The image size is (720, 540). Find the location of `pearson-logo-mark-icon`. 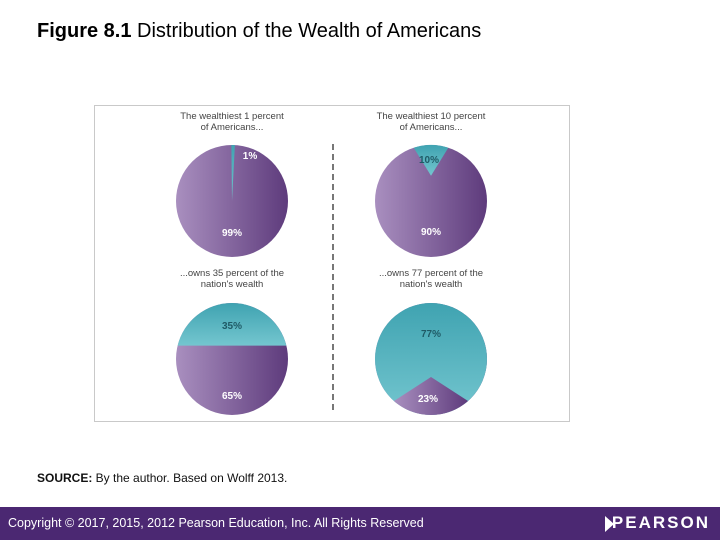

pearson-logo-mark-icon is located at coordinates (609, 524).